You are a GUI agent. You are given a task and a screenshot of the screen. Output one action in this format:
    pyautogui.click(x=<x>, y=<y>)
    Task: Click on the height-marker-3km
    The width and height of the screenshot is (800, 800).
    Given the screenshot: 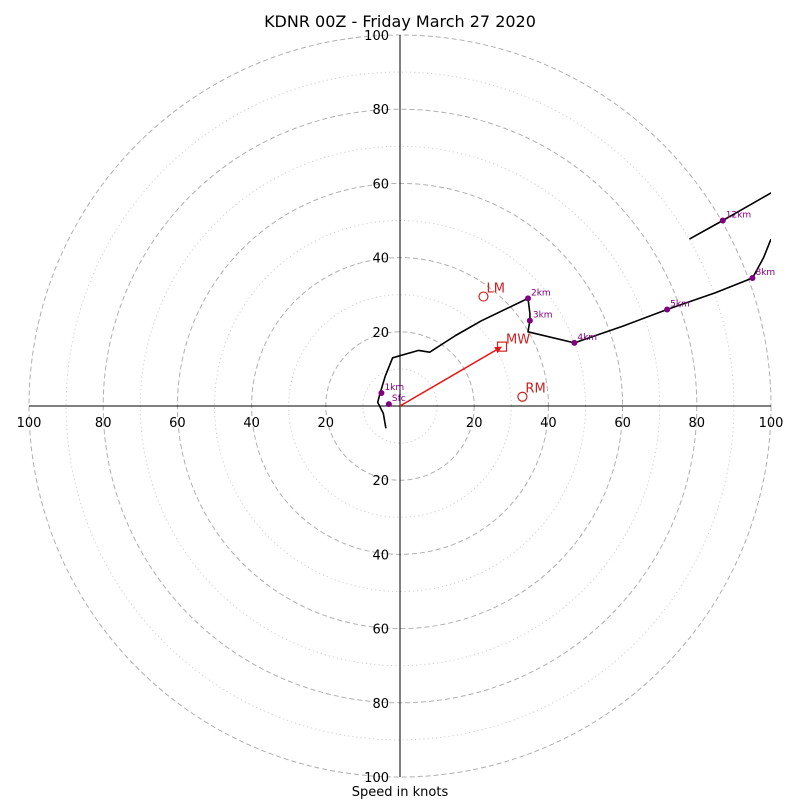 What is the action you would take?
    pyautogui.click(x=529, y=320)
    